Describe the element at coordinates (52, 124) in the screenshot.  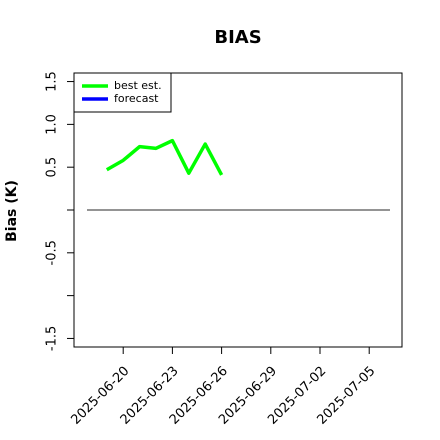
I see `y-tick-label: 1.0` at that location.